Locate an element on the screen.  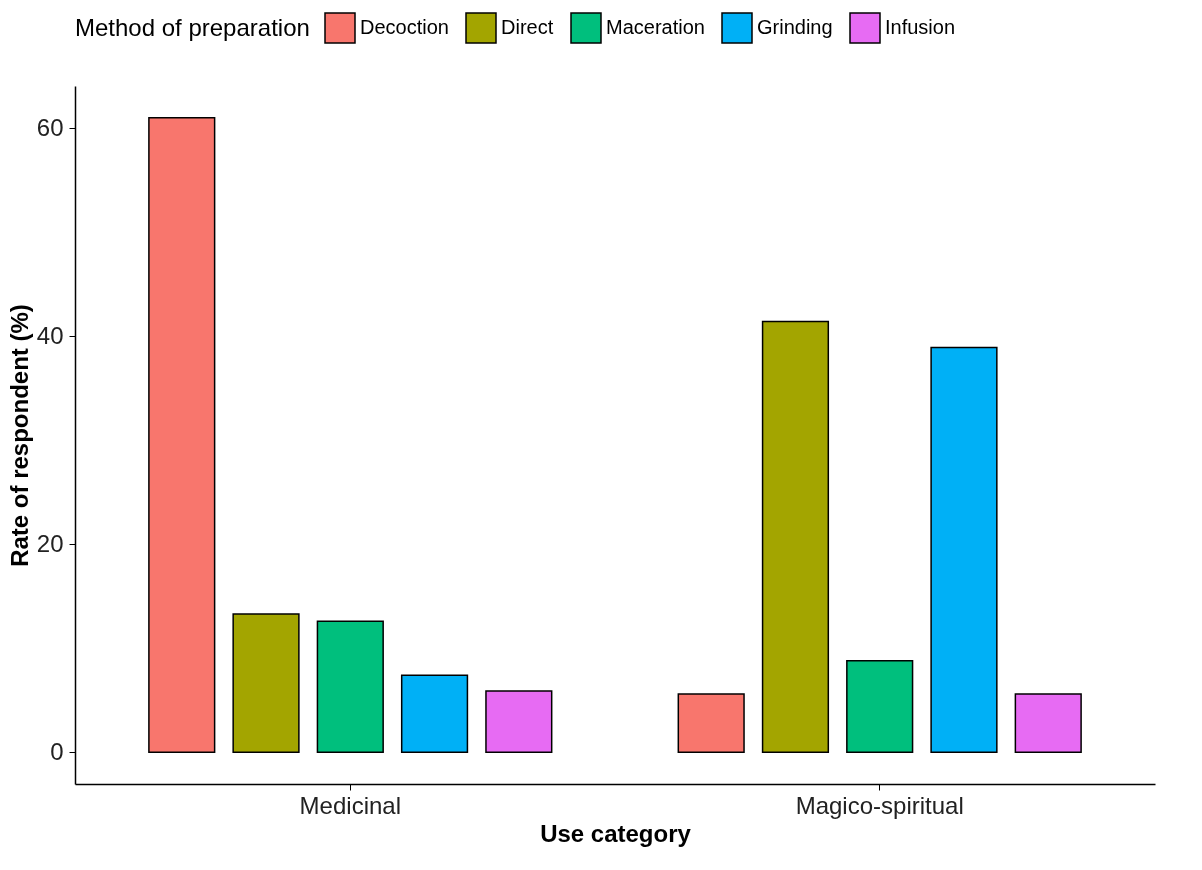
legend-label: Grinding is located at coordinates (795, 27).